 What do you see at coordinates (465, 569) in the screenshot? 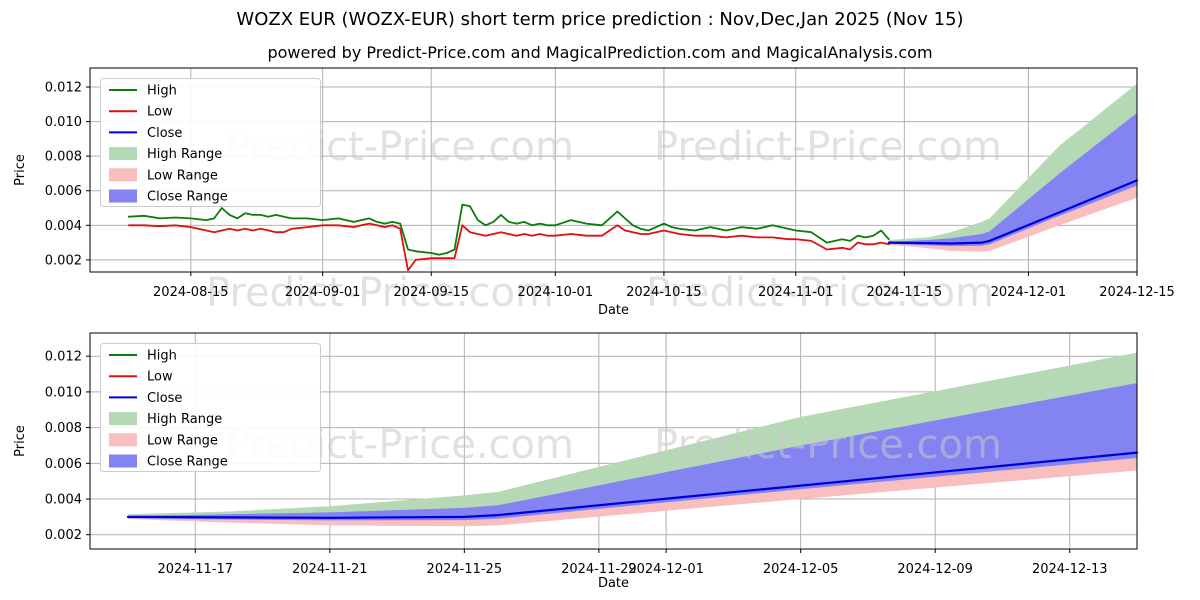
I see `x-tick-label: 2024-11-25` at bounding box center [465, 569].